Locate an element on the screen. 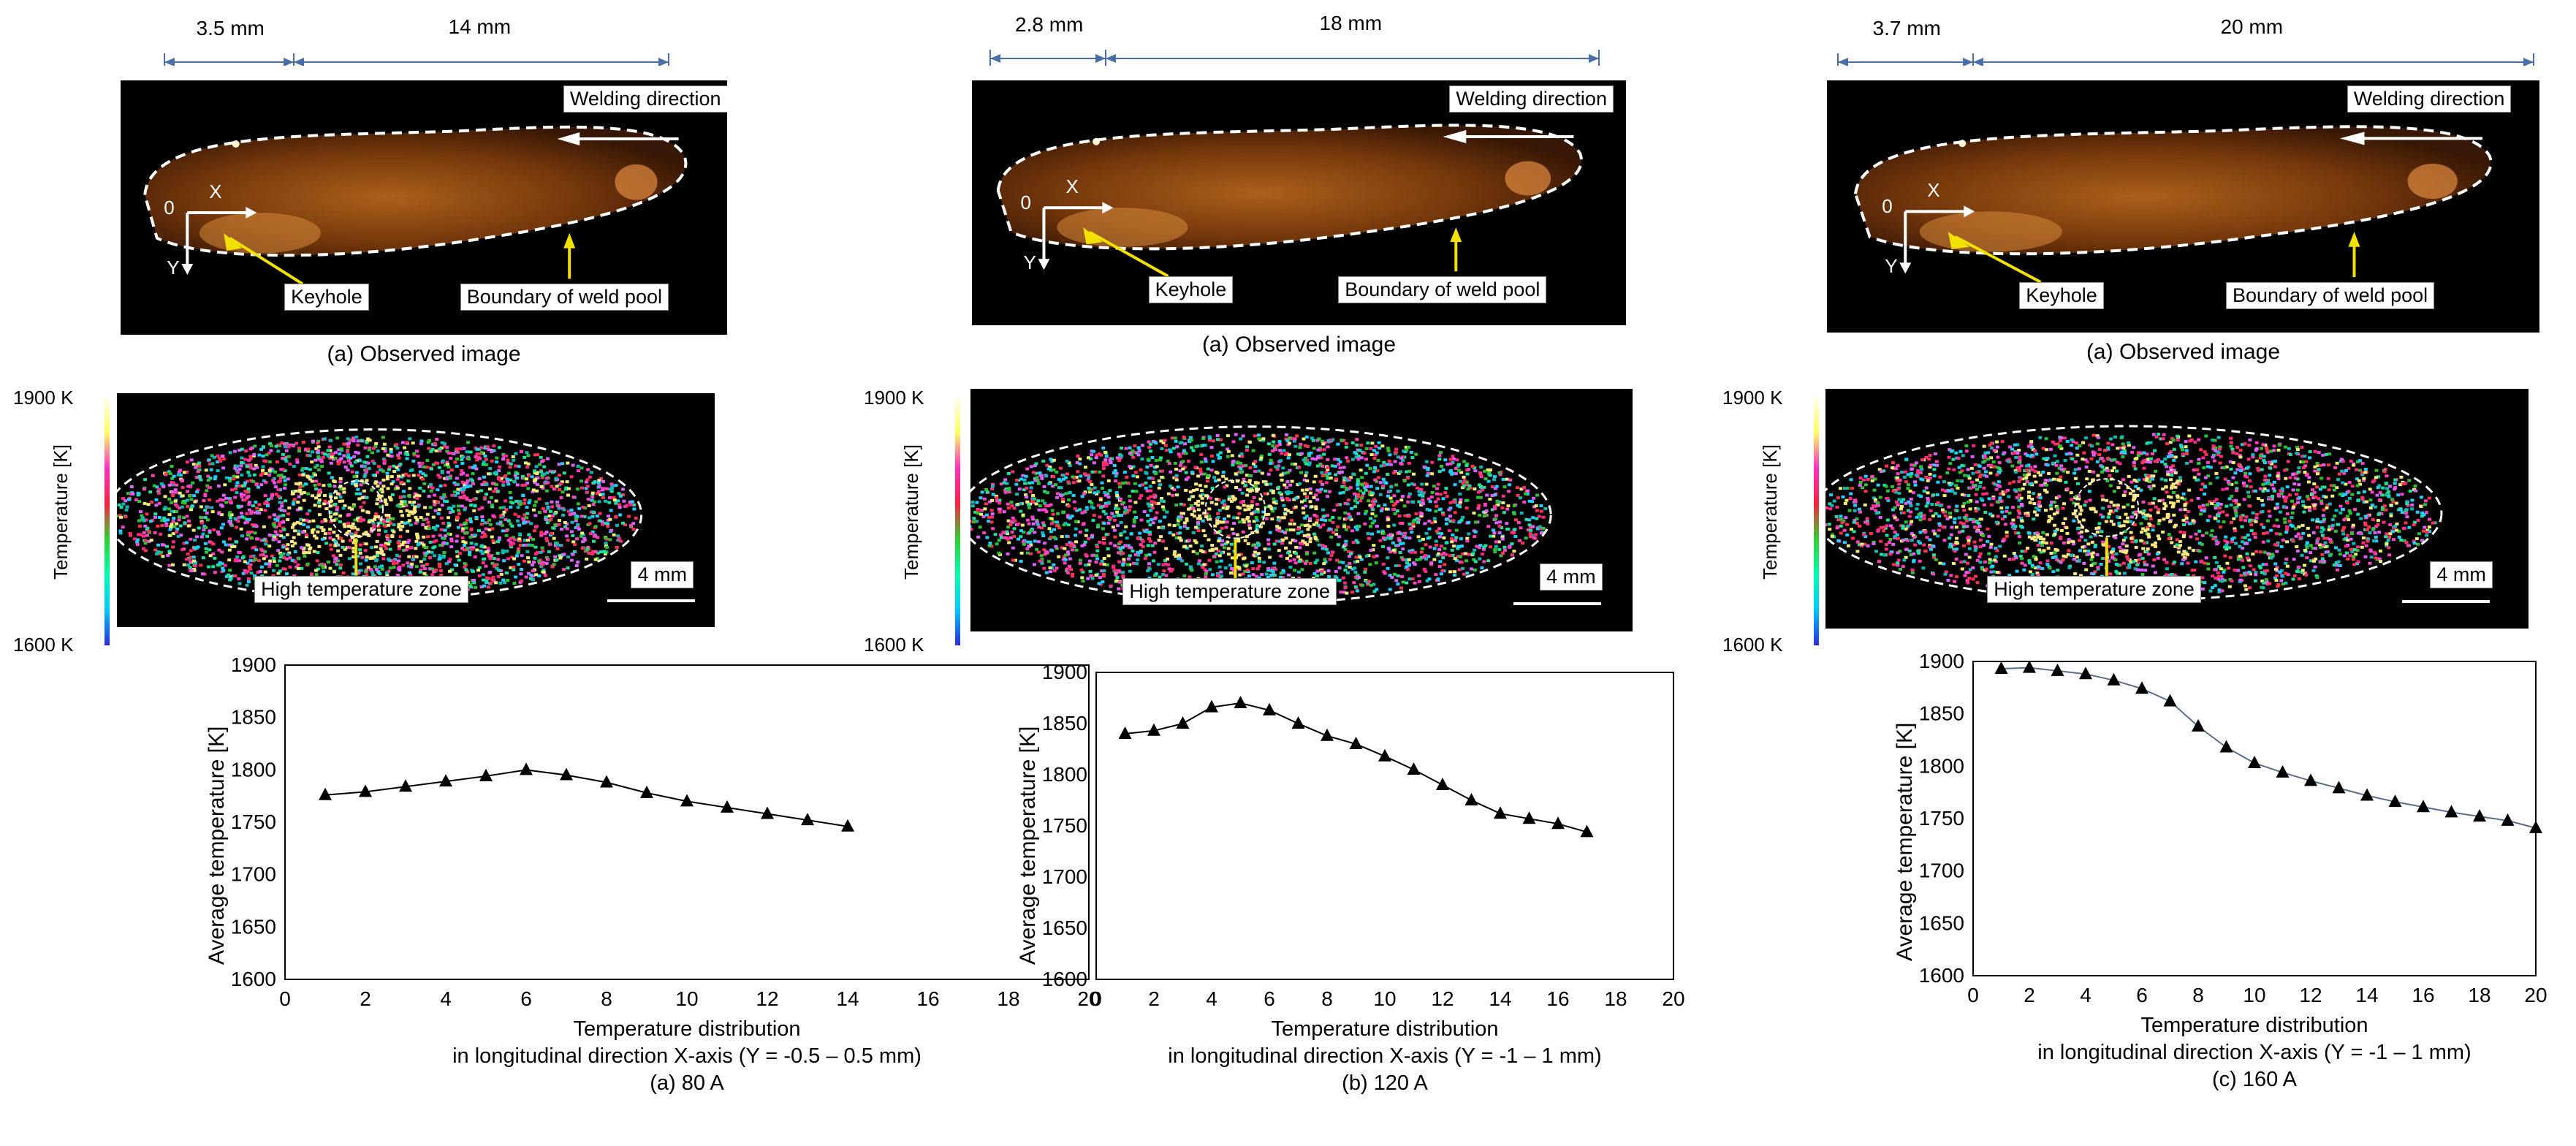  x-tick-label: 6 is located at coordinates (2142, 994).